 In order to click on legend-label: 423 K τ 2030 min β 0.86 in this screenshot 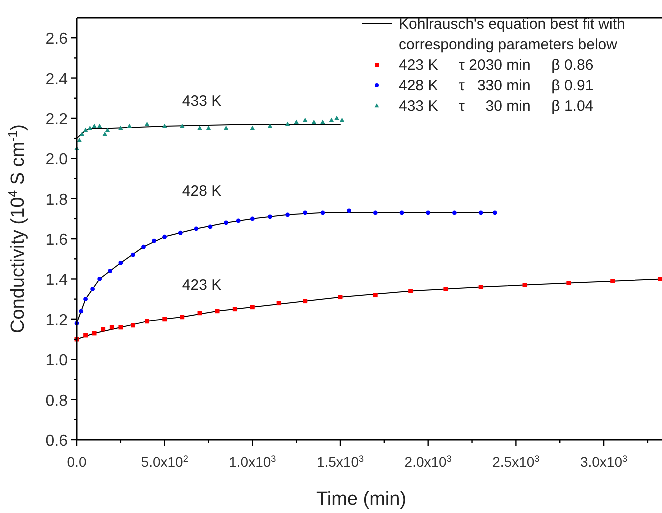, I will do `click(496, 65)`.